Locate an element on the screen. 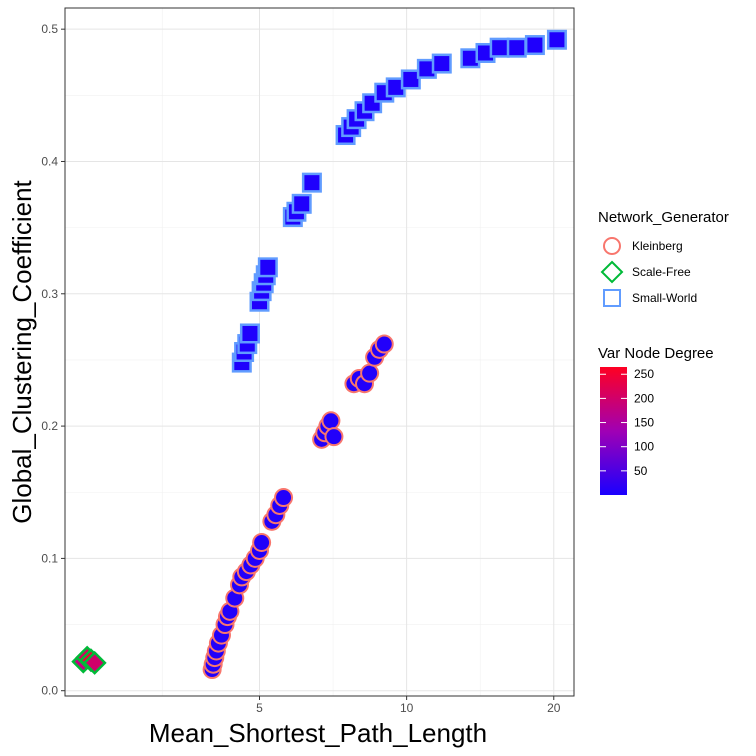 This screenshot has width=756, height=756. circle-icon is located at coordinates (612, 246).